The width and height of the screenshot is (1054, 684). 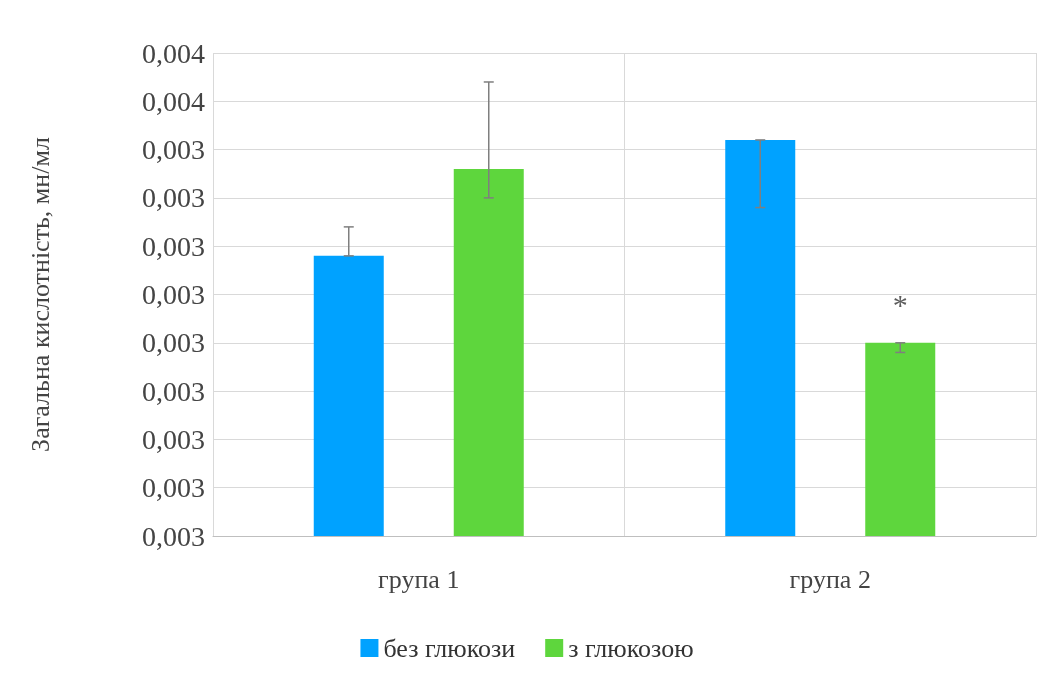 What do you see at coordinates (449, 648) in the screenshot?
I see `legend-label: без глюкози` at bounding box center [449, 648].